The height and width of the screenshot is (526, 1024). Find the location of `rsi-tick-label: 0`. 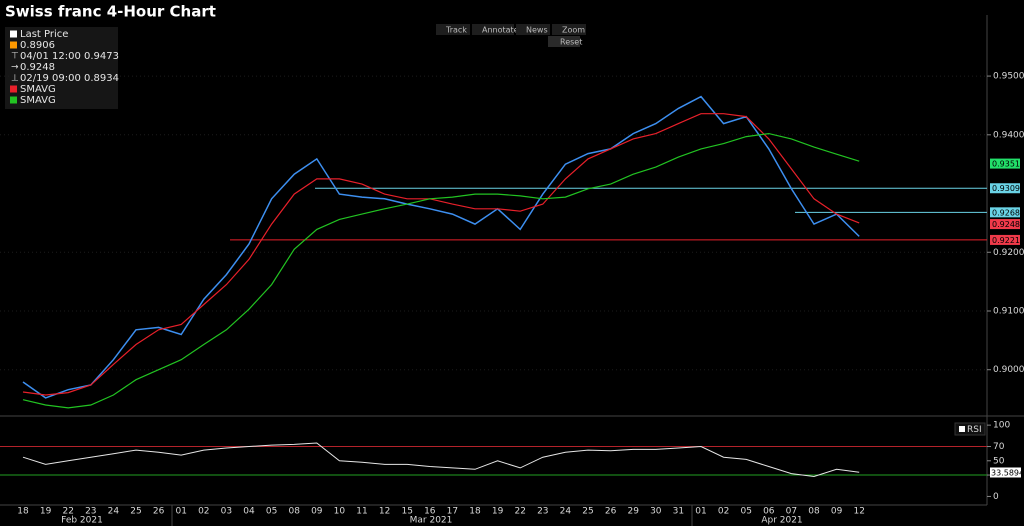

rsi-tick-label: 0 is located at coordinates (996, 497).